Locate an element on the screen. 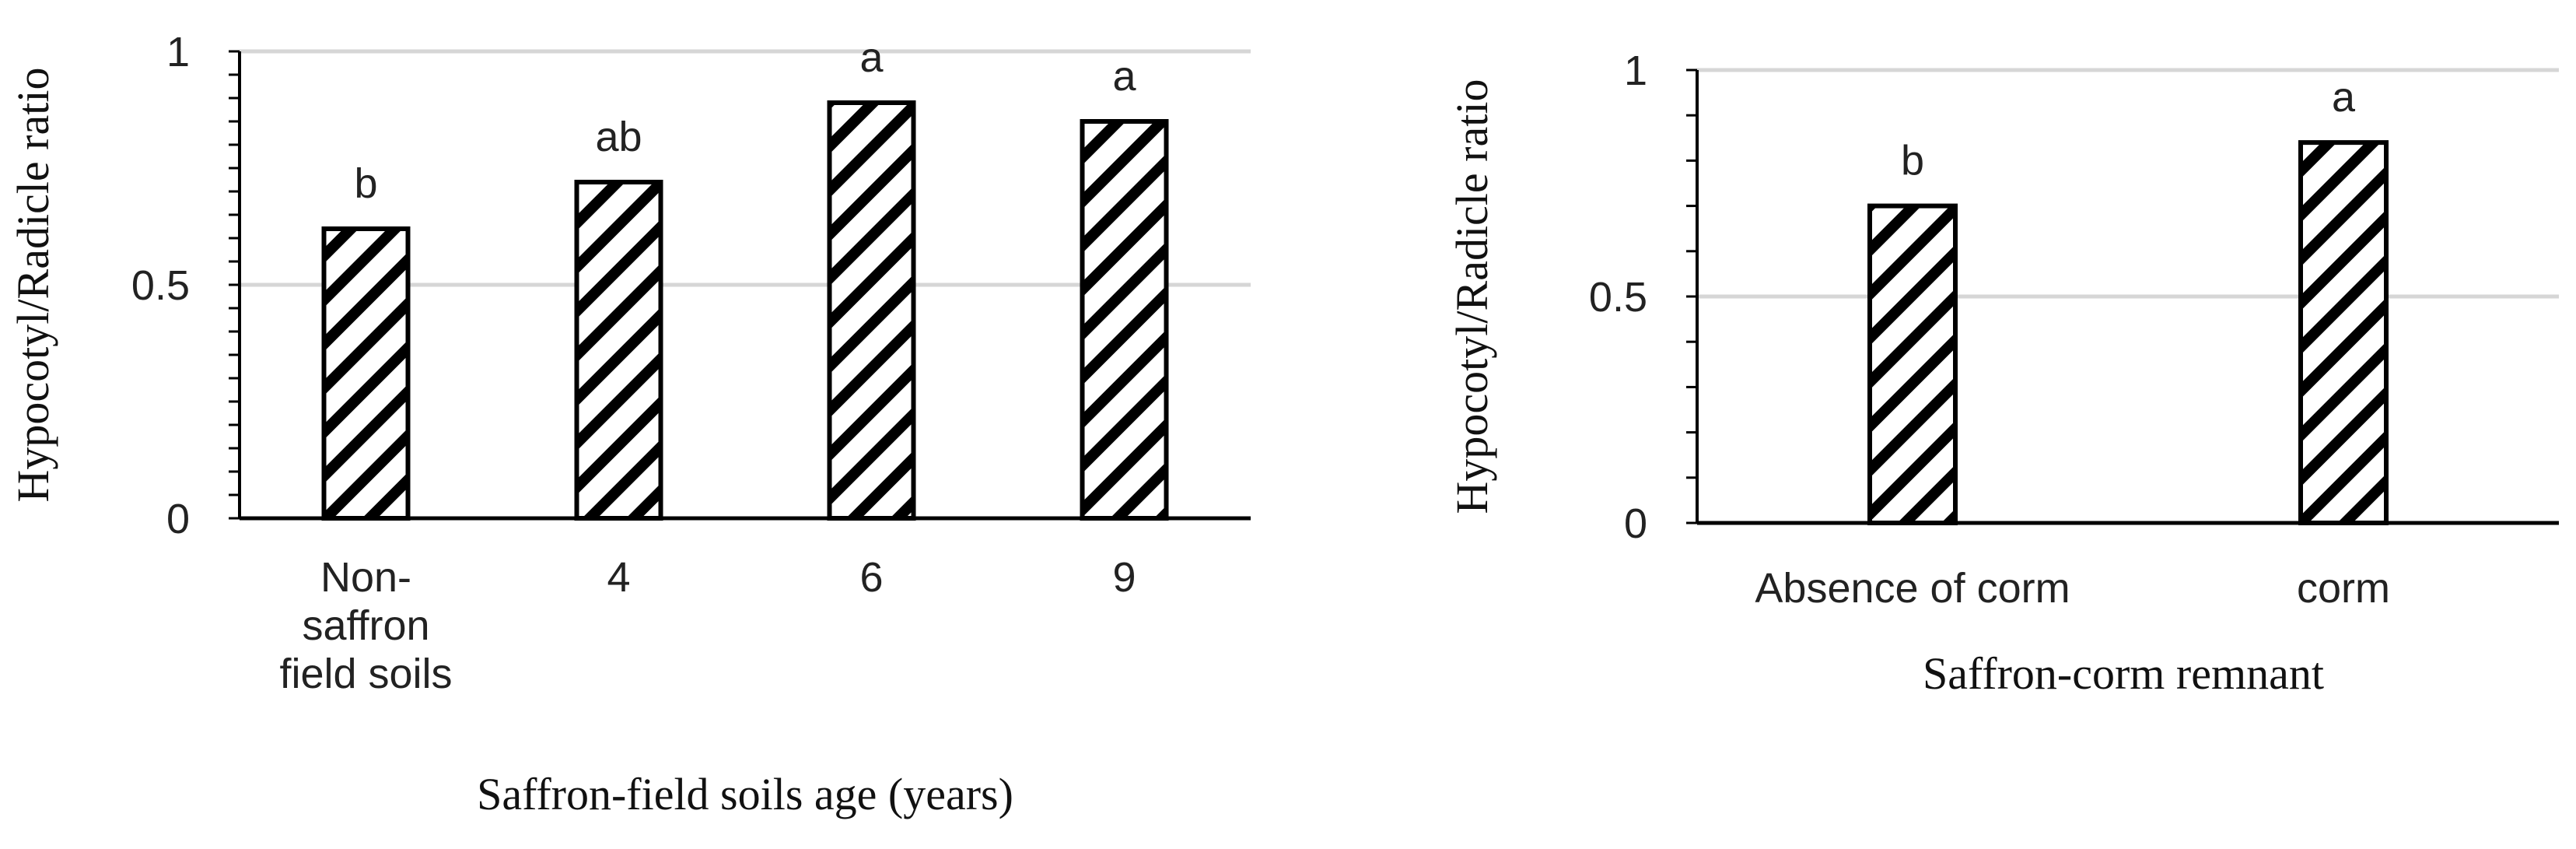  significance-letter: ab is located at coordinates (619, 137).